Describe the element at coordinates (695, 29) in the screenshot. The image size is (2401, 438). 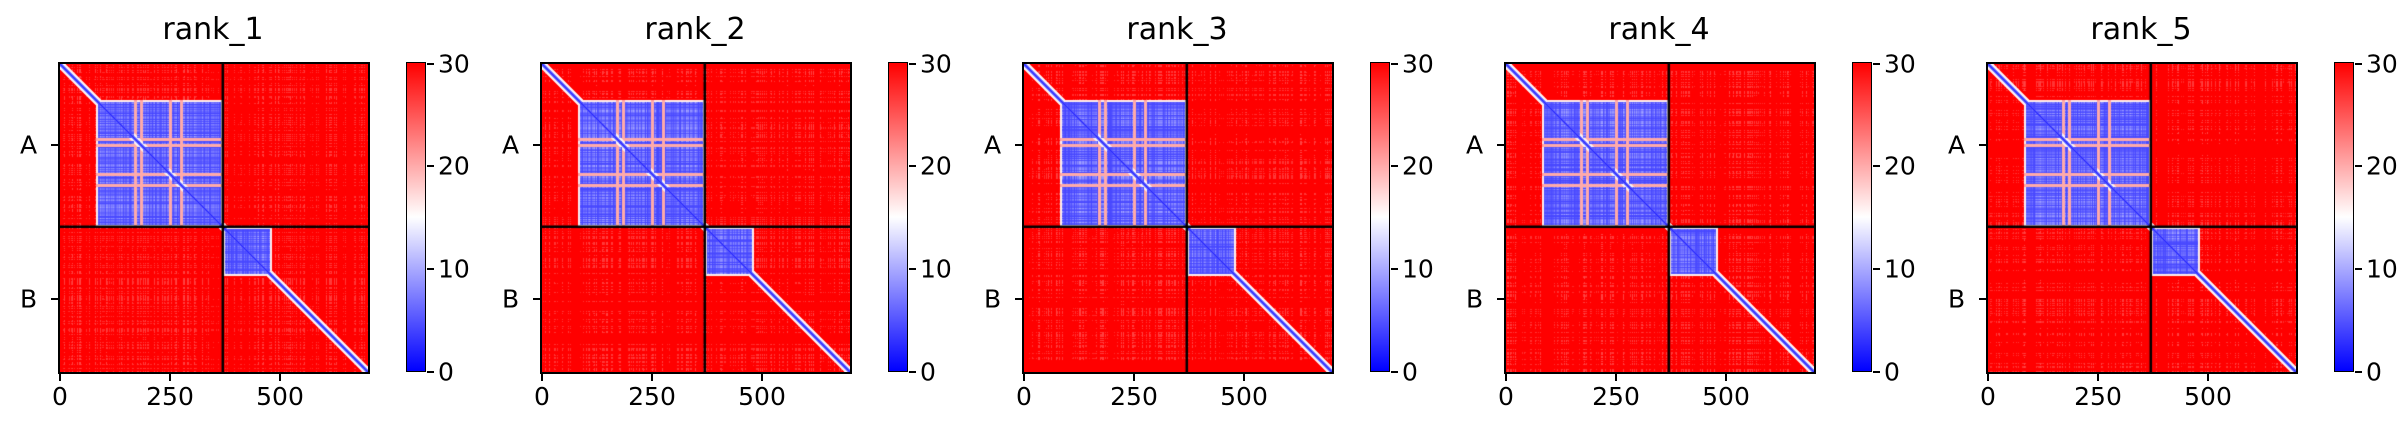
I see `chart-title: rank_2` at that location.